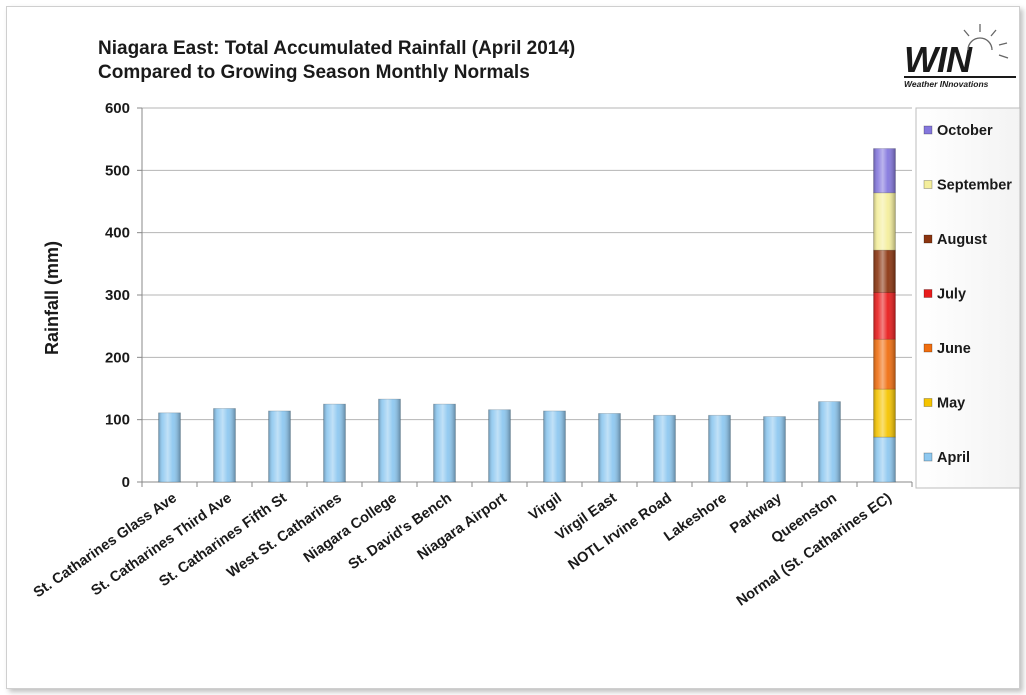 This screenshot has width=1026, height=695. I want to click on y-tick-label: 600, so click(117, 108).